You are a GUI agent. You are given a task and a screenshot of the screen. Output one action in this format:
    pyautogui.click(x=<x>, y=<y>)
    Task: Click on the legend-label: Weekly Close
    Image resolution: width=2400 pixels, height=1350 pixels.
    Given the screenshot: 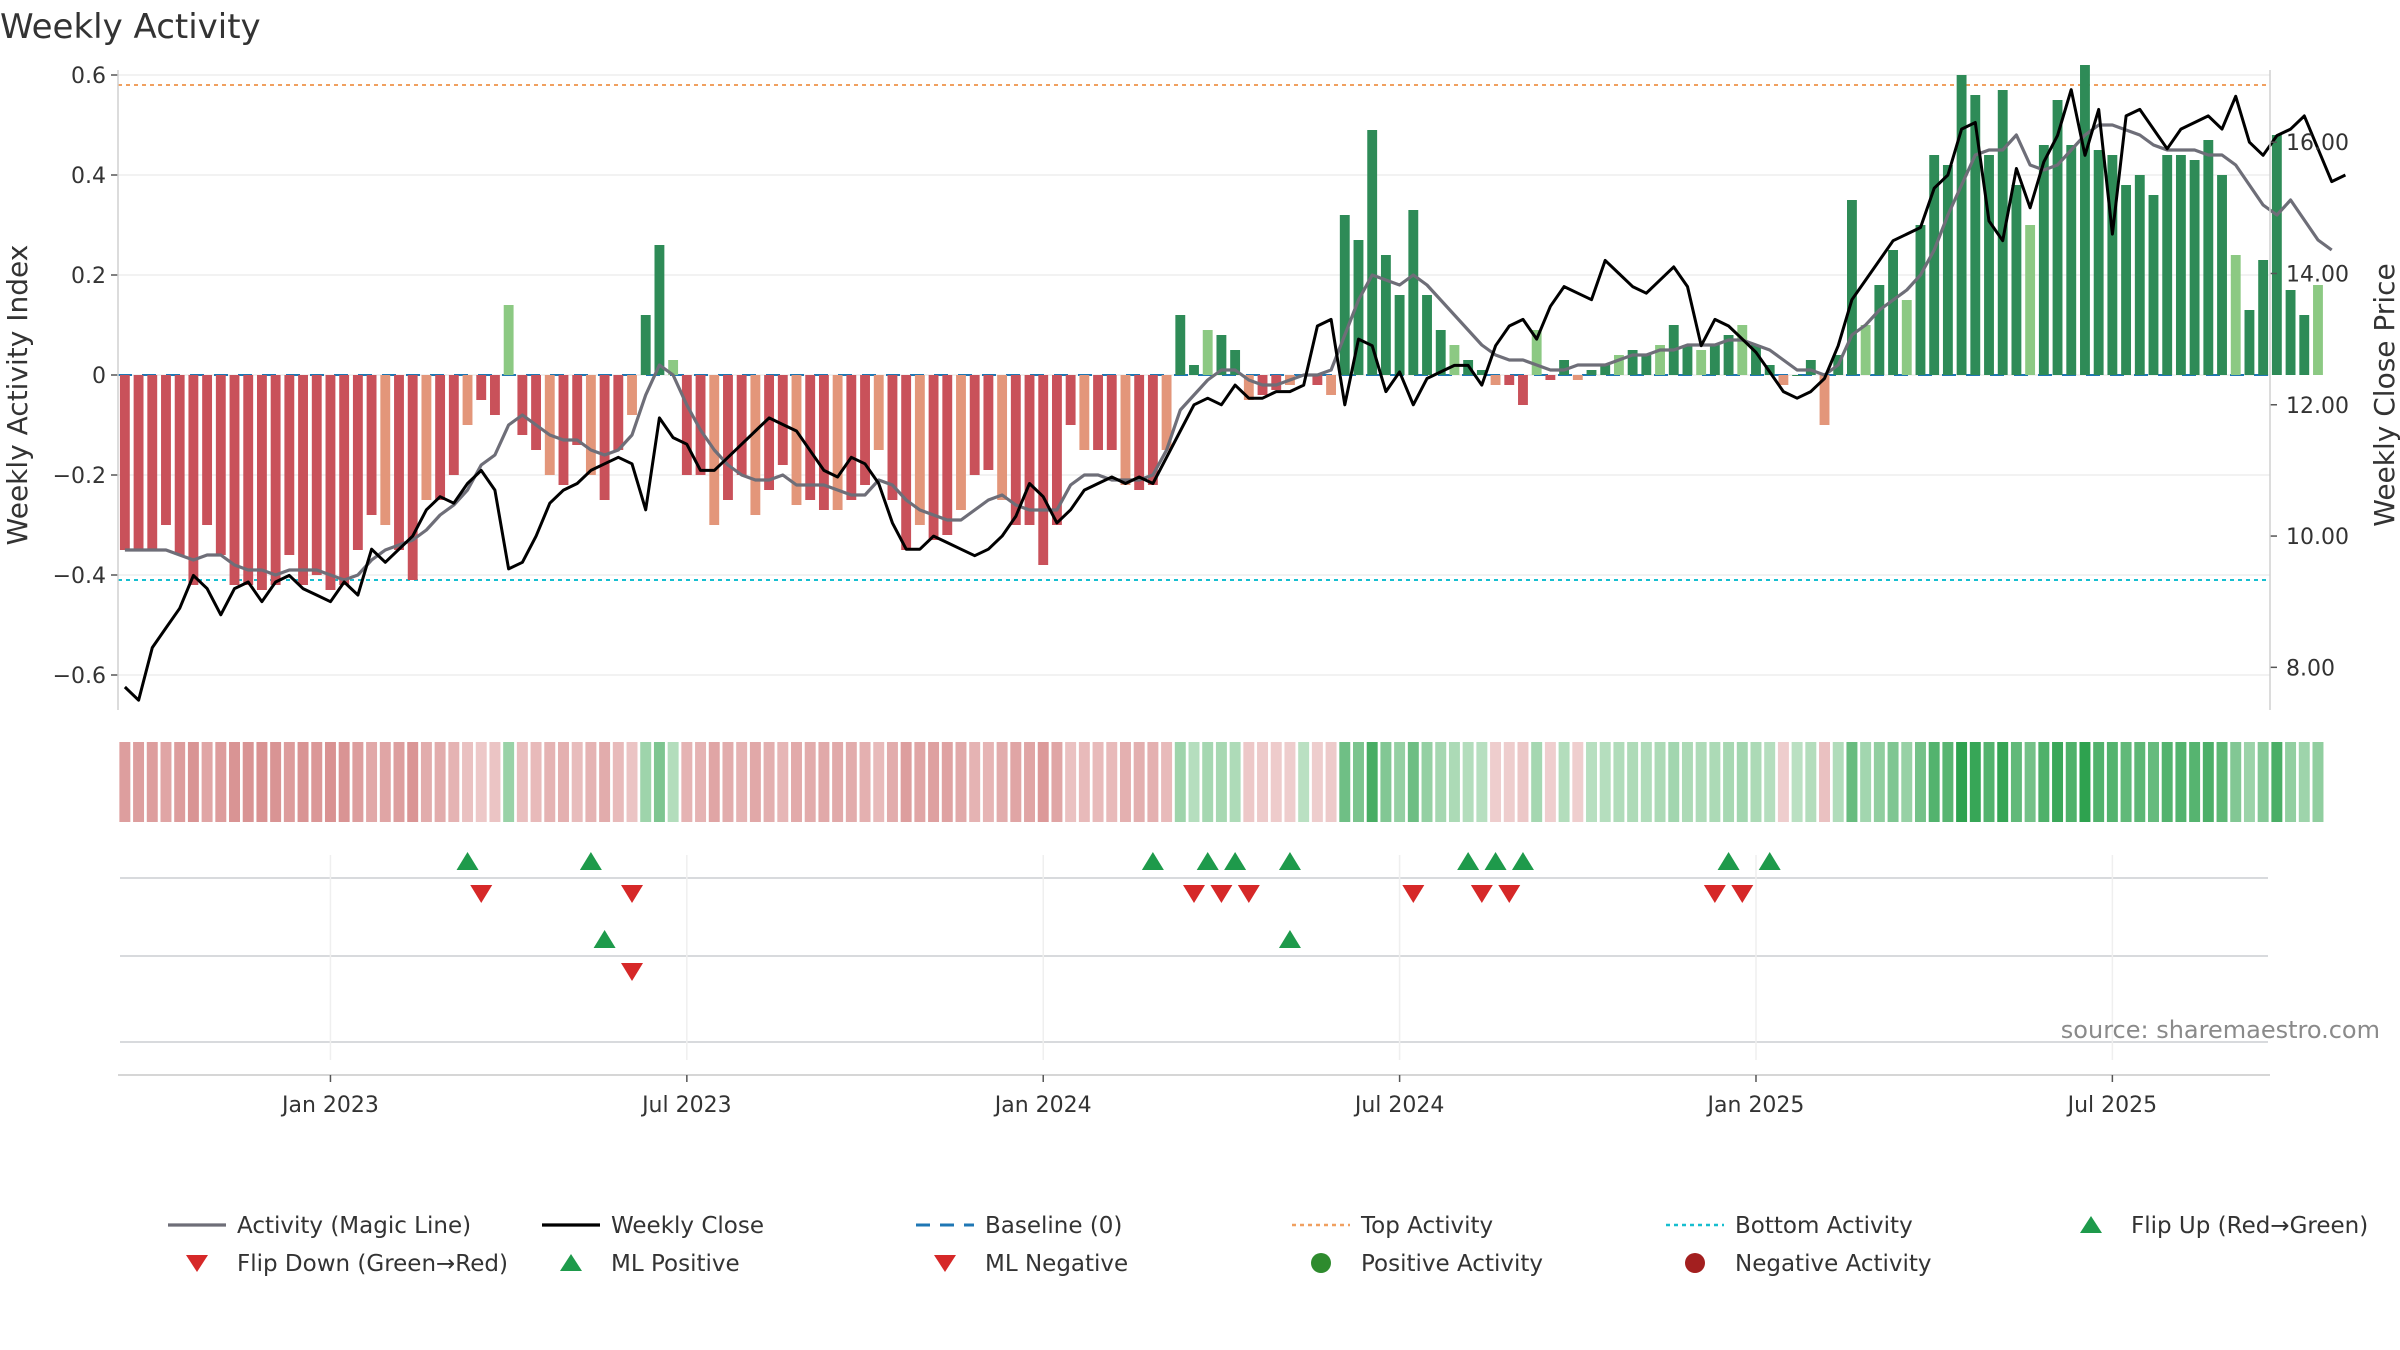 What is the action you would take?
    pyautogui.click(x=687, y=1226)
    